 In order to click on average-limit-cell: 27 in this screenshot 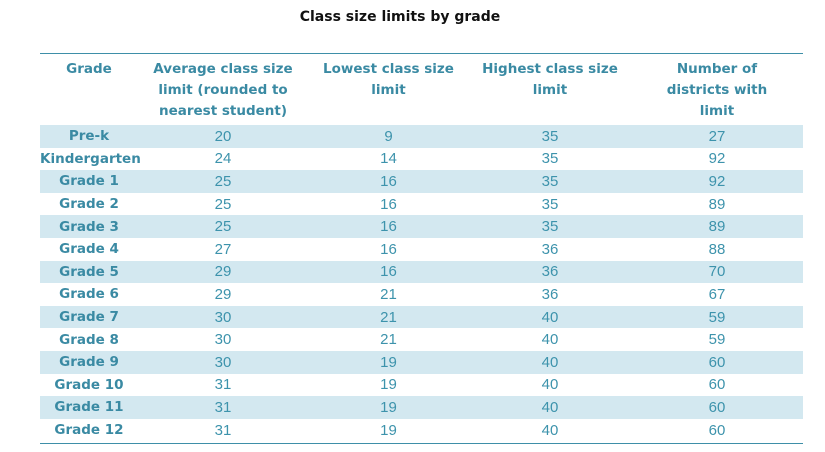, I will do `click(223, 249)`.